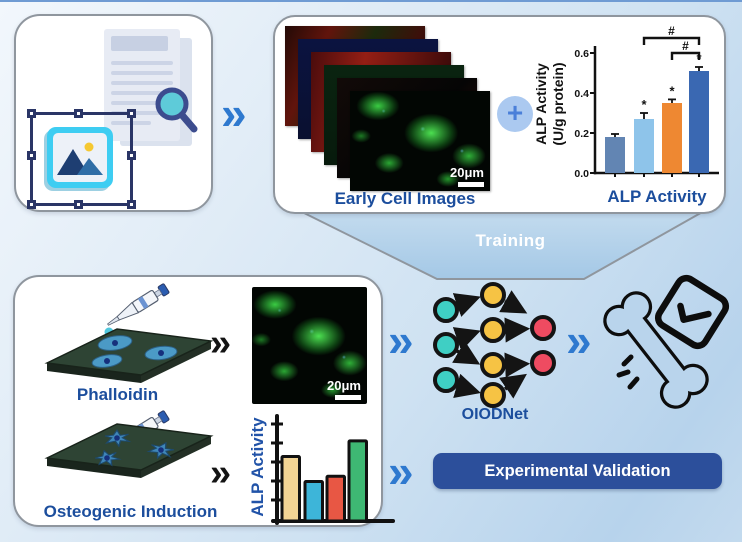  Describe the element at coordinates (581, 94) in the screenshot. I see `svg-text: 0.4` at that location.